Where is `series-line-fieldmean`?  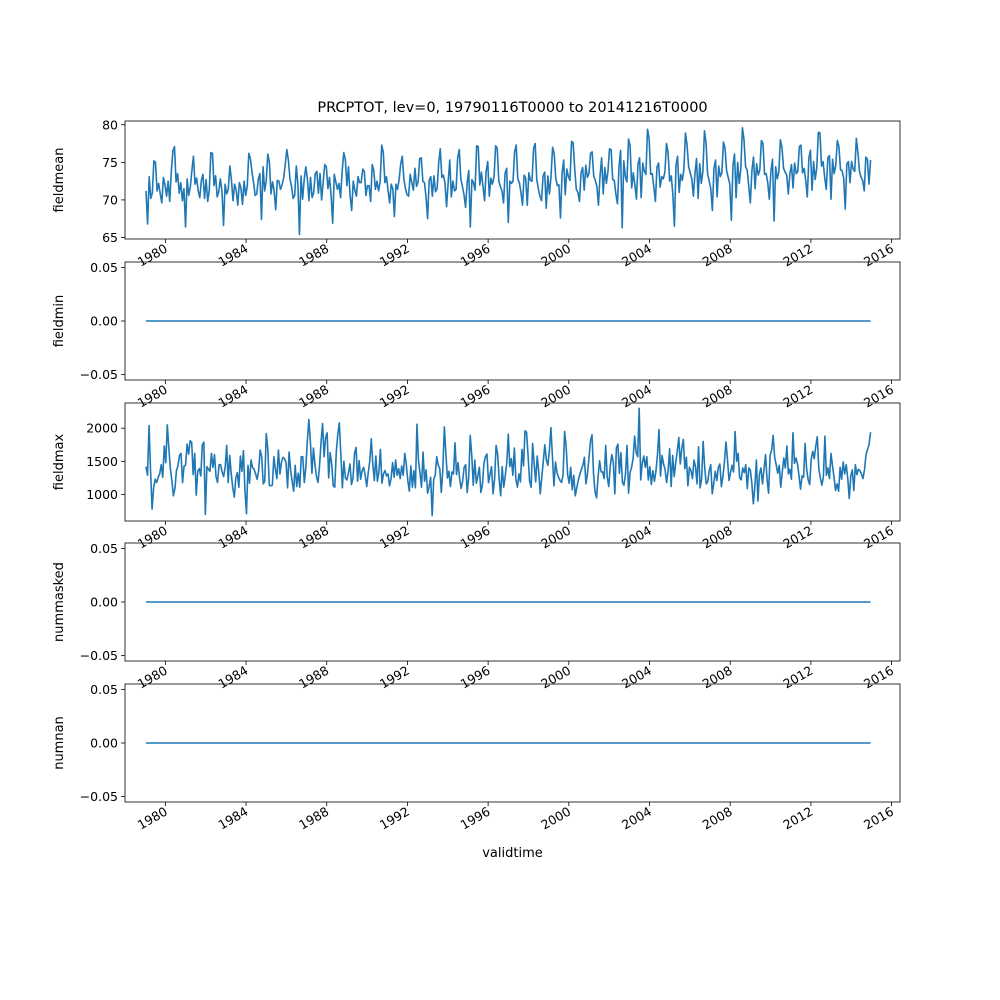 series-line-fieldmean is located at coordinates (508, 181).